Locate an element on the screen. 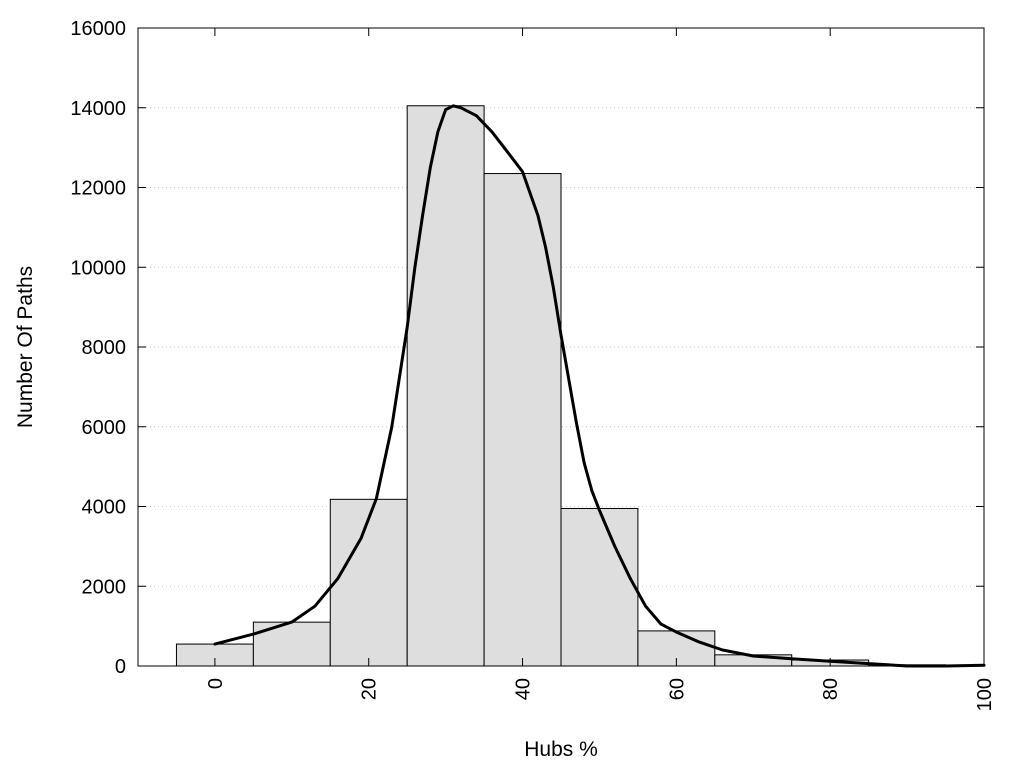 The height and width of the screenshot is (768, 1024). y-tick-label-7: 14000 is located at coordinates (98, 109).